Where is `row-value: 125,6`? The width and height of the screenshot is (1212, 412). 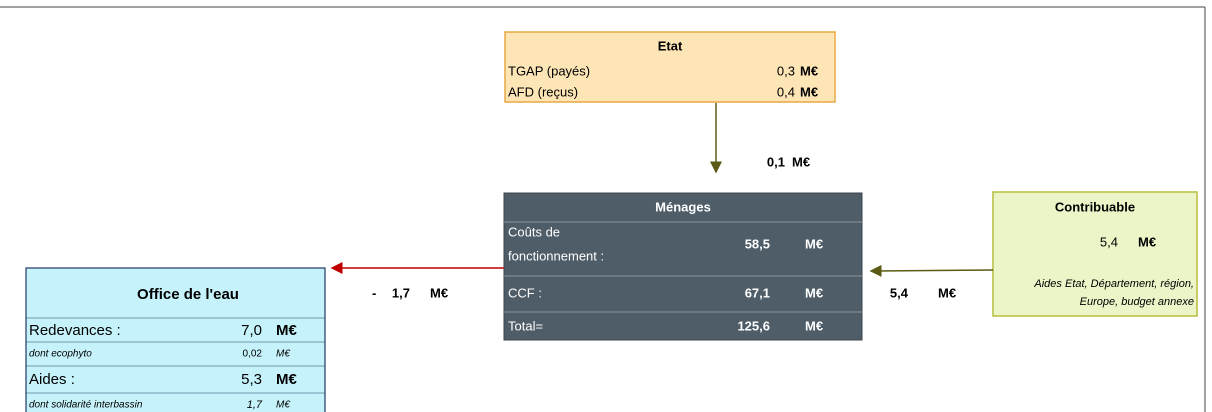
row-value: 125,6 is located at coordinates (753, 325).